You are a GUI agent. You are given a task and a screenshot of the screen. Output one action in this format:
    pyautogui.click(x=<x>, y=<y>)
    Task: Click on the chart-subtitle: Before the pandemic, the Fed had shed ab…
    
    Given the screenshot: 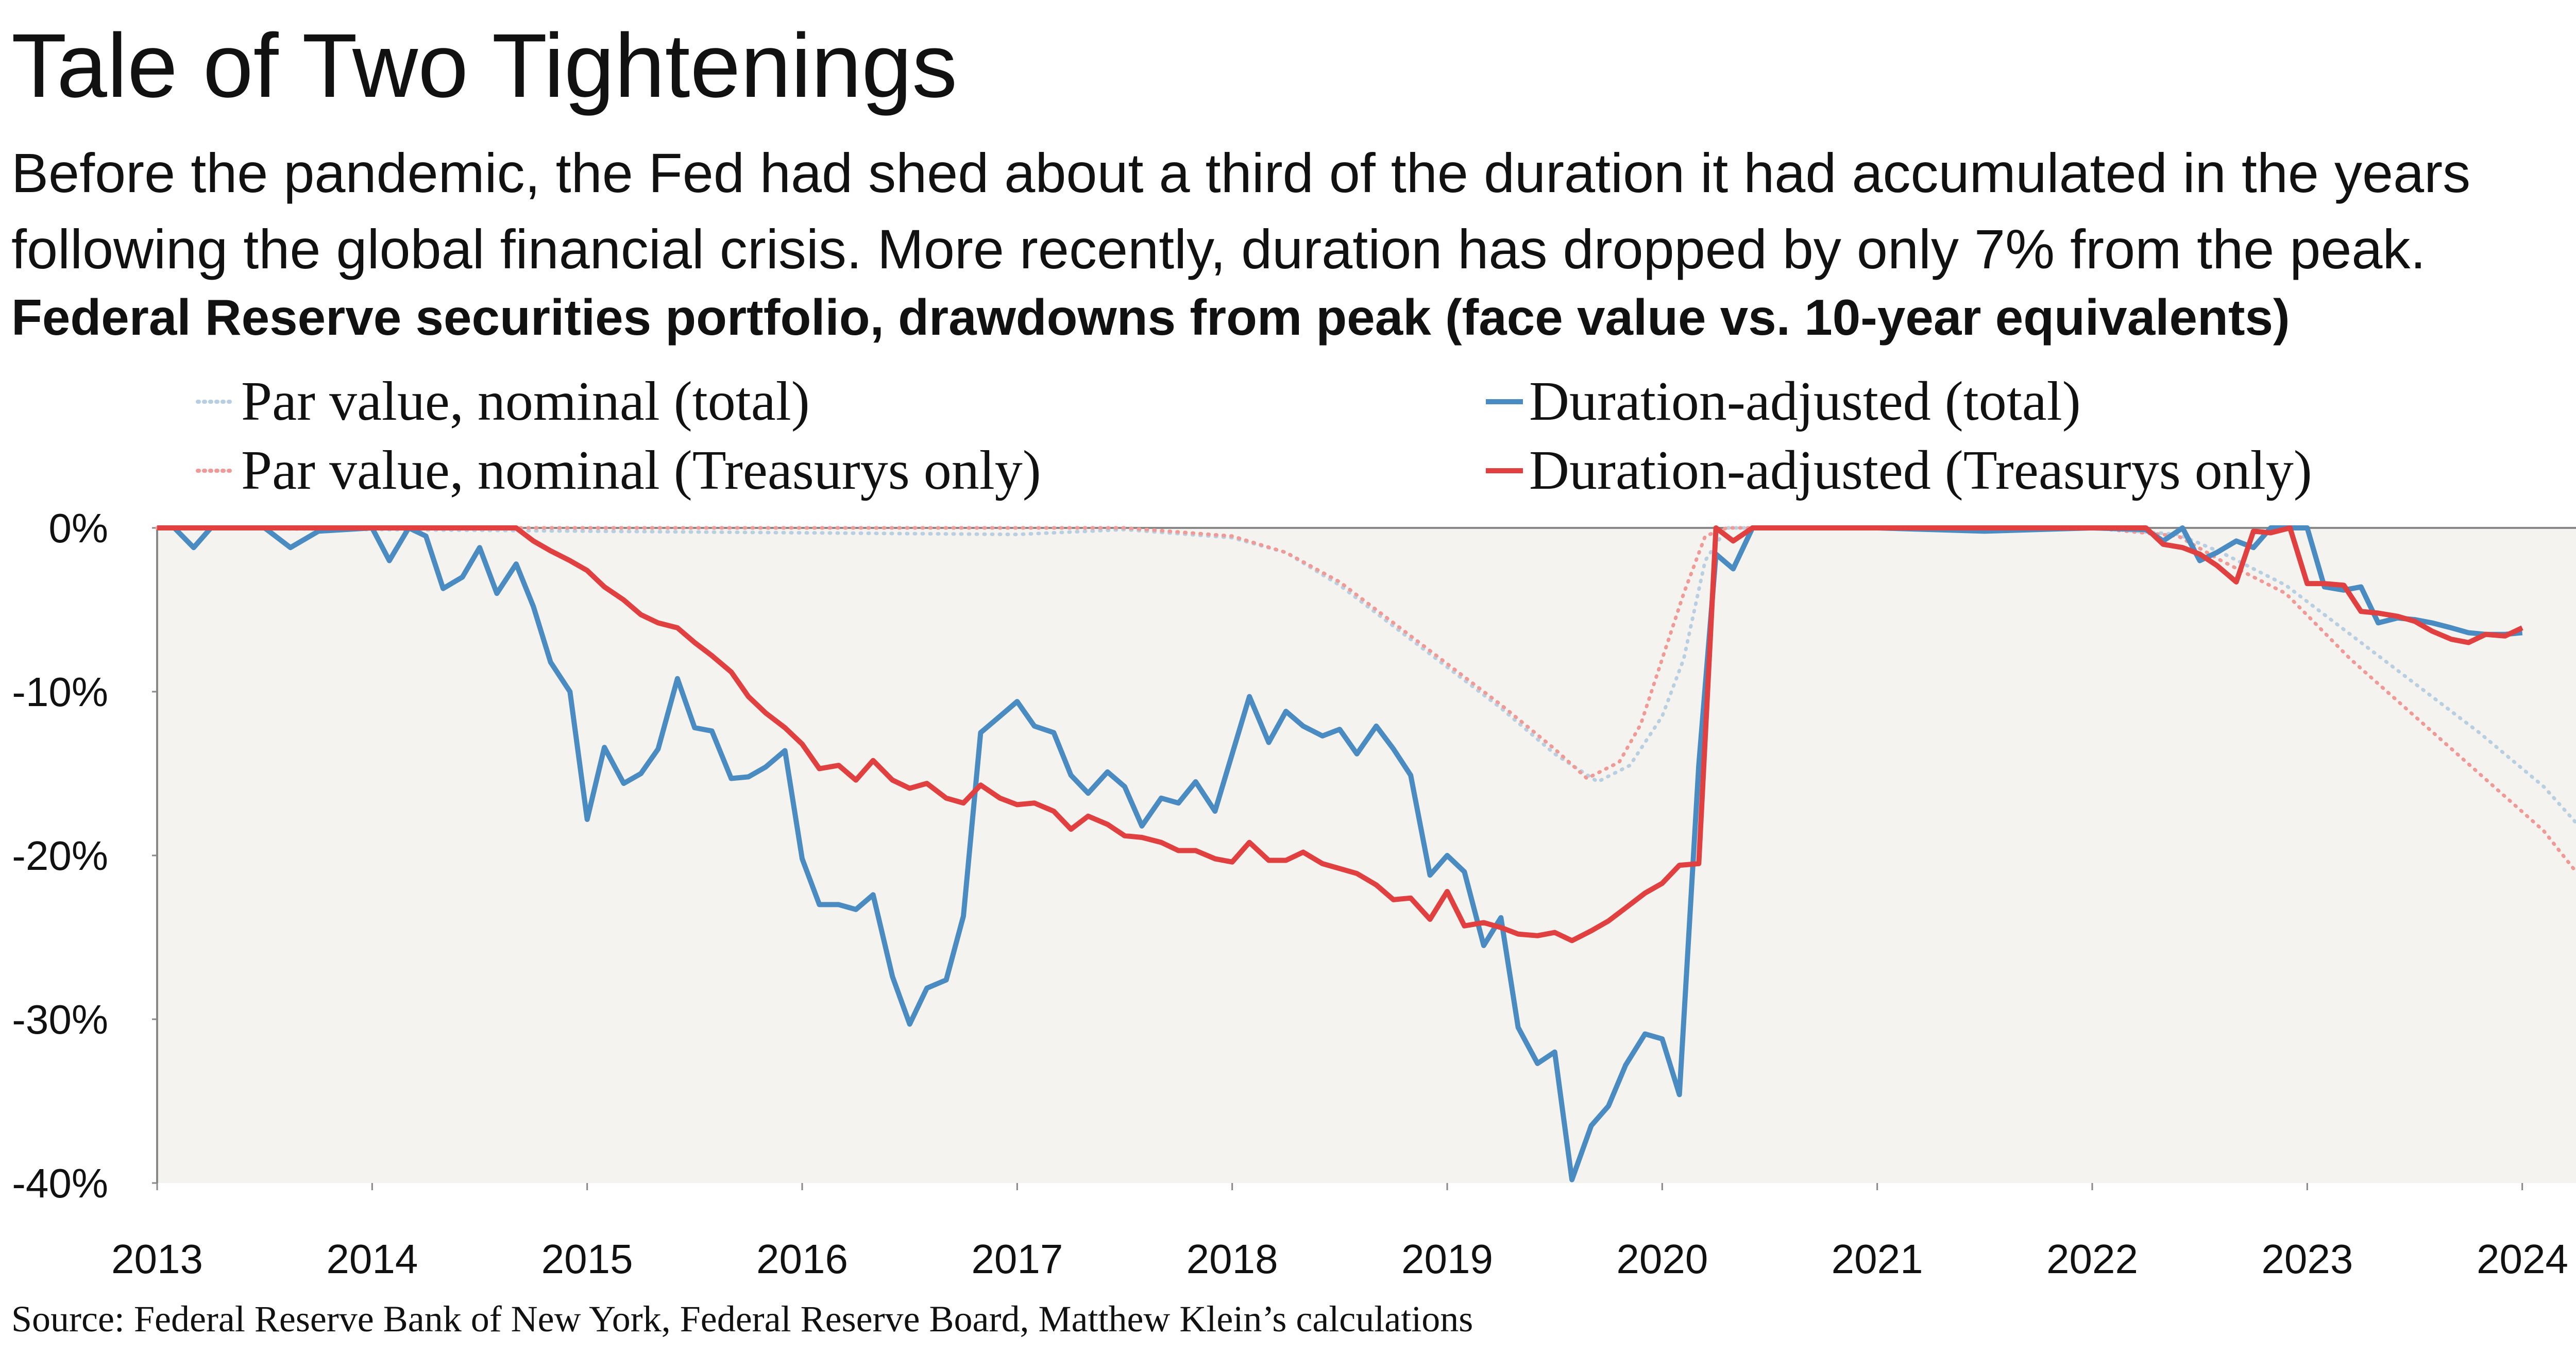 What is the action you would take?
    pyautogui.click(x=1241, y=211)
    